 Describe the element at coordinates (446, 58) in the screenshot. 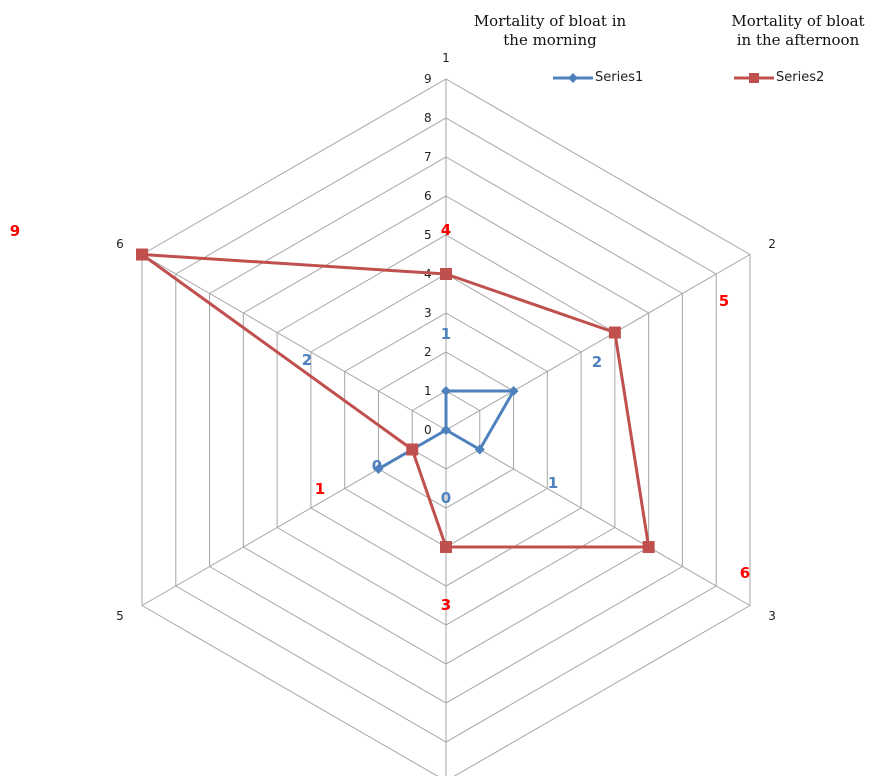

I see `category-label: 1` at that location.